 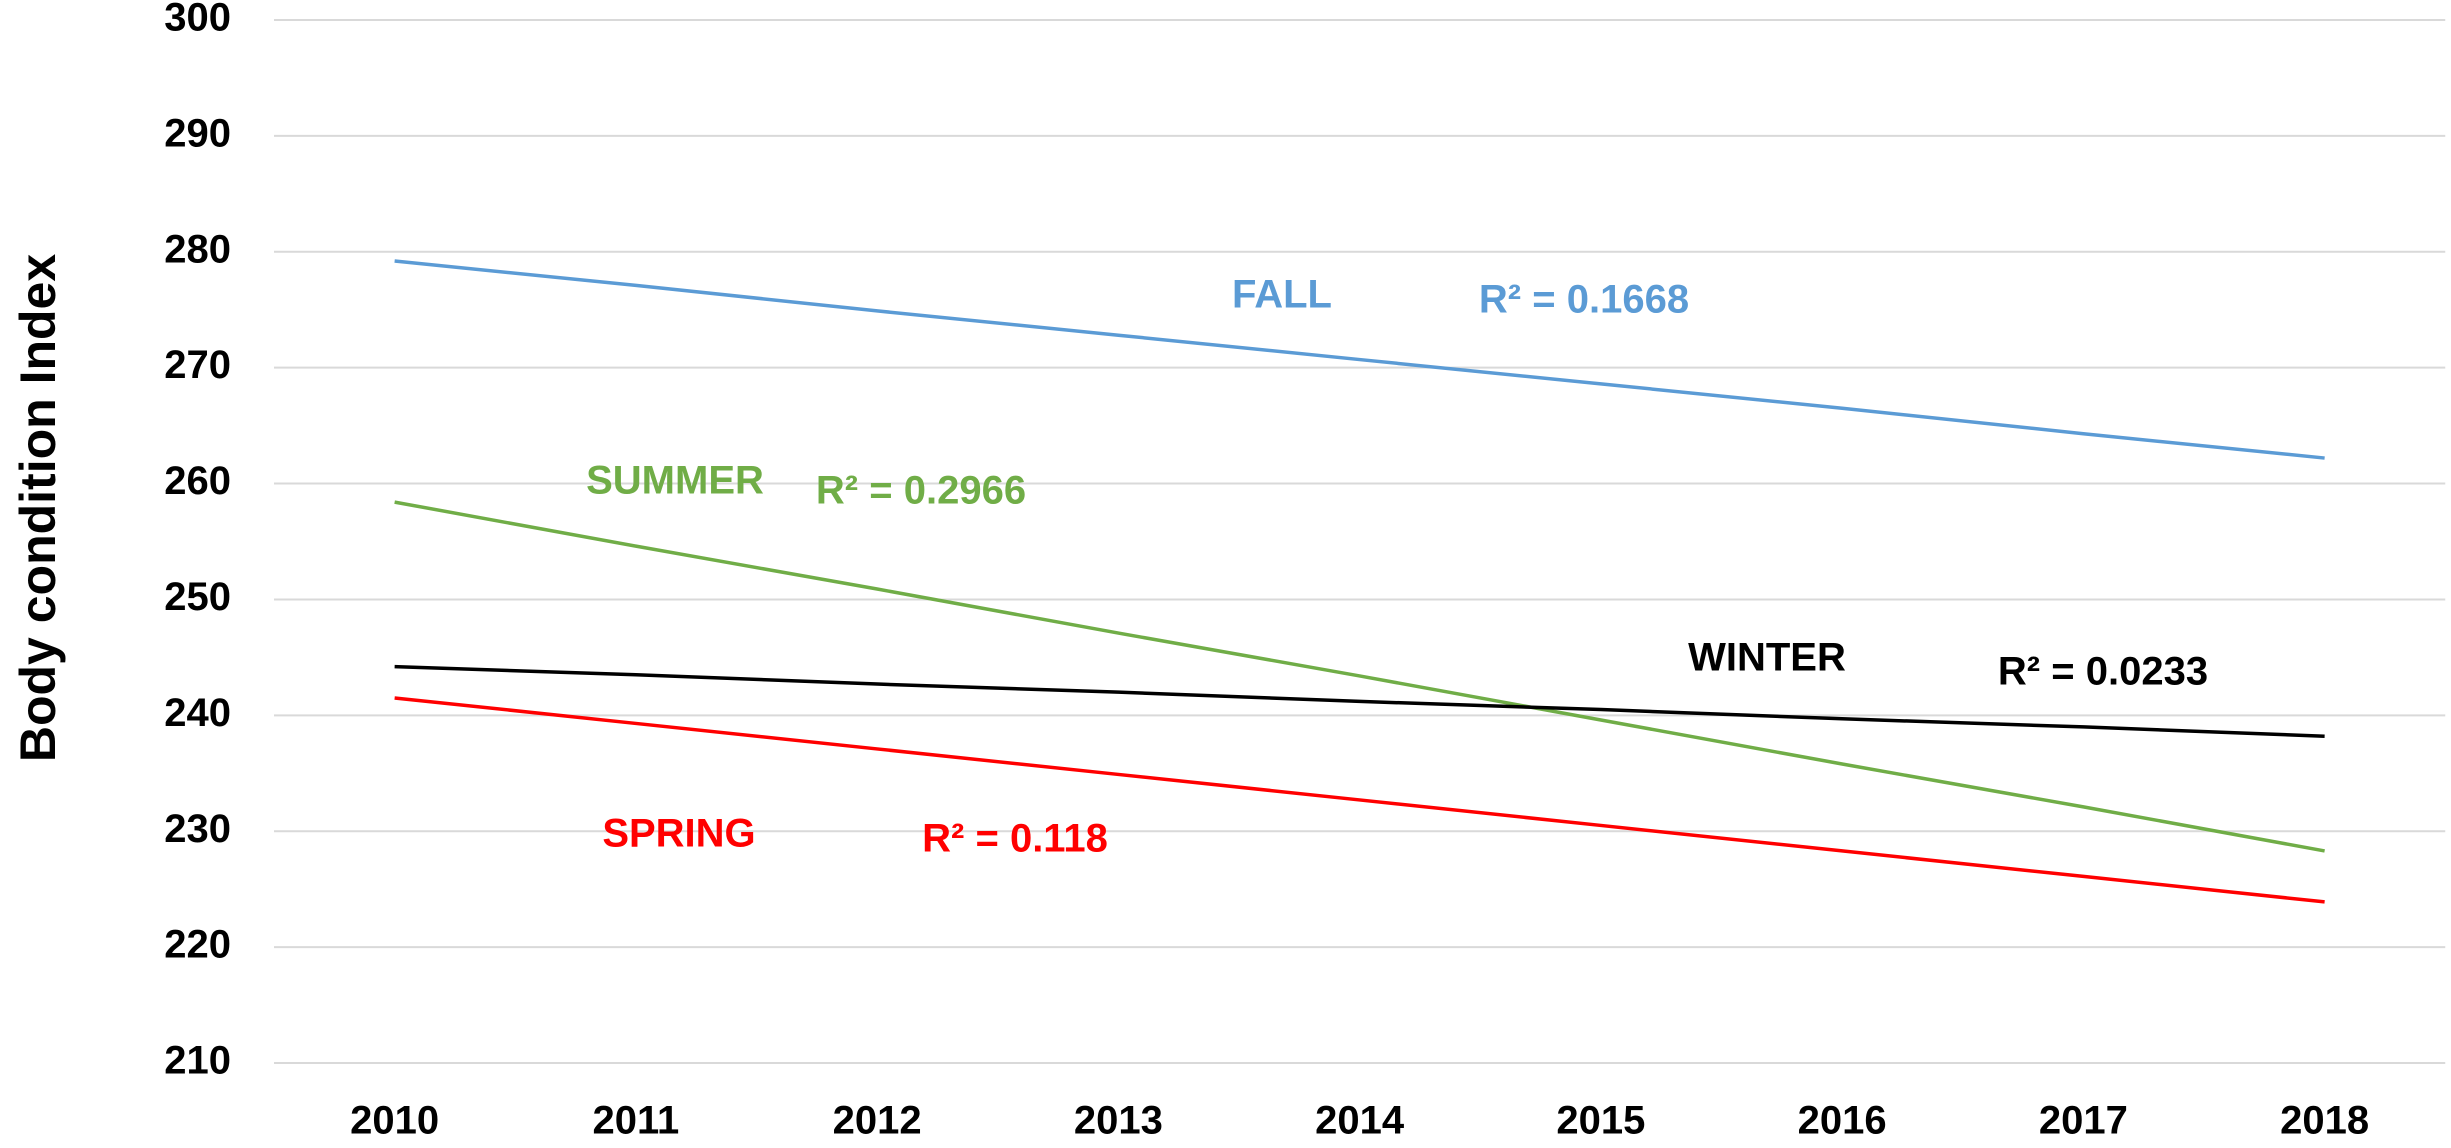 I want to click on r2-label: R² = 0.118, so click(x=1015, y=839).